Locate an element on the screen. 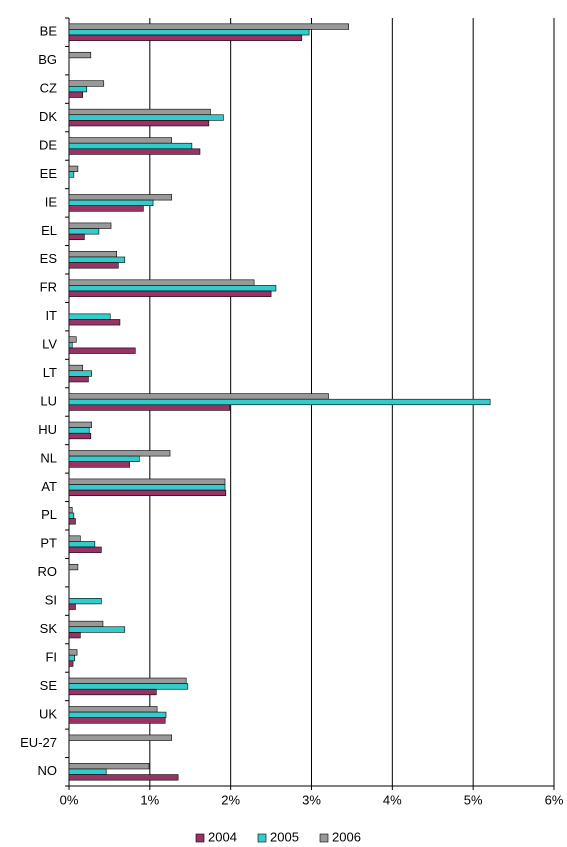 The height and width of the screenshot is (847, 567). y-tick-label: PT is located at coordinates (48, 543).